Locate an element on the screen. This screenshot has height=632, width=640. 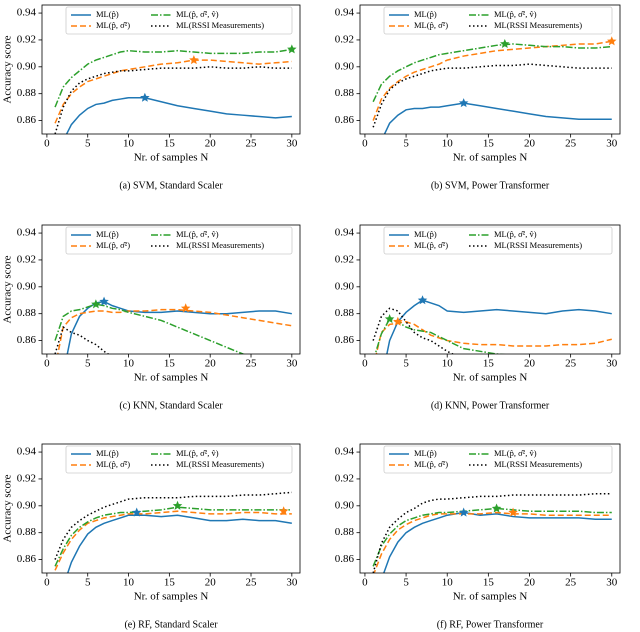
panel-caption: (b) SVM, Power Transformer is located at coordinates (490, 185).